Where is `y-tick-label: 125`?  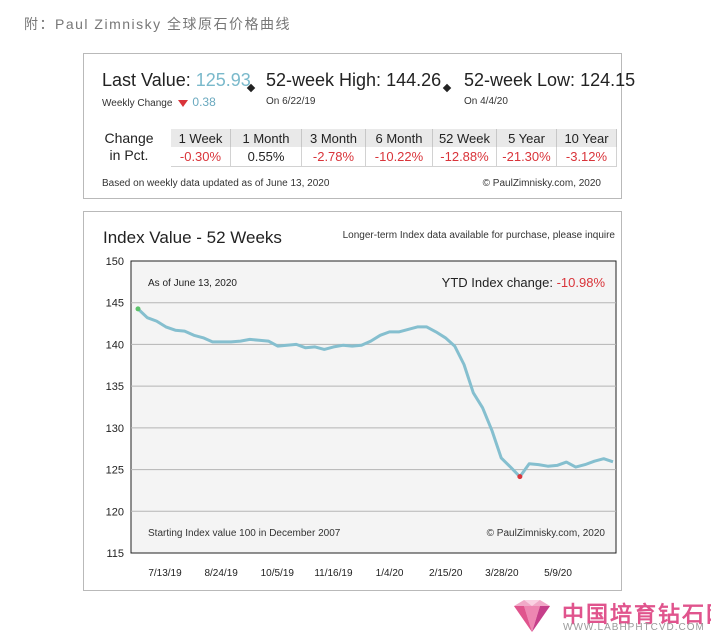 y-tick-label: 125 is located at coordinates (115, 471).